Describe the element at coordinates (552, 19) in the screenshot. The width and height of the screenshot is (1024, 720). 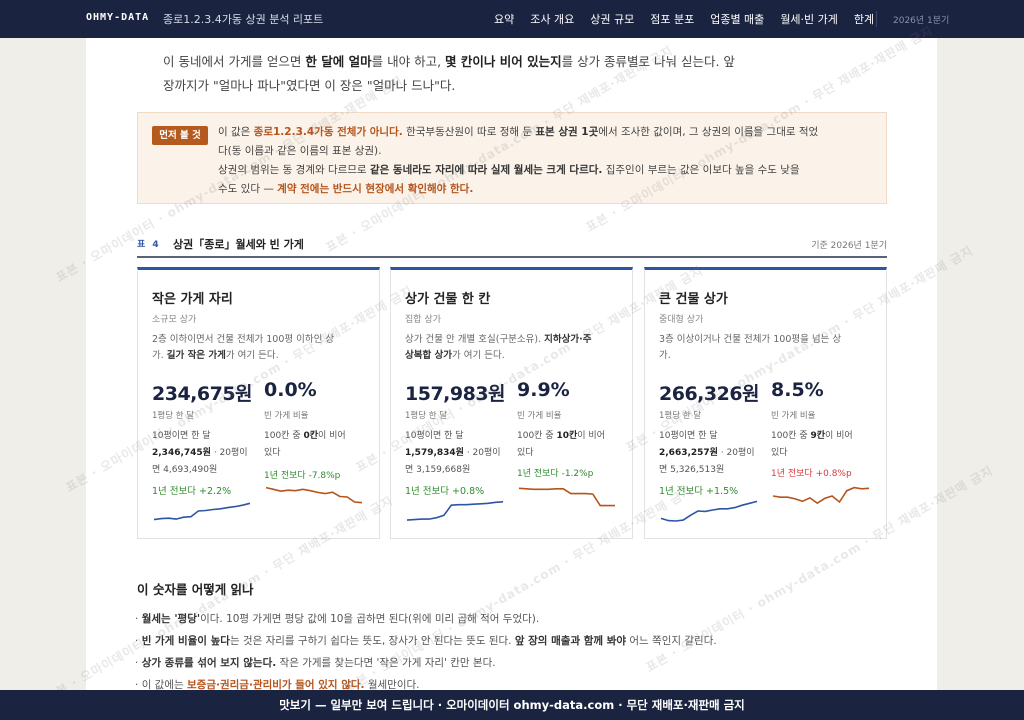
I see `nav-item-overview: 조사 개요` at that location.